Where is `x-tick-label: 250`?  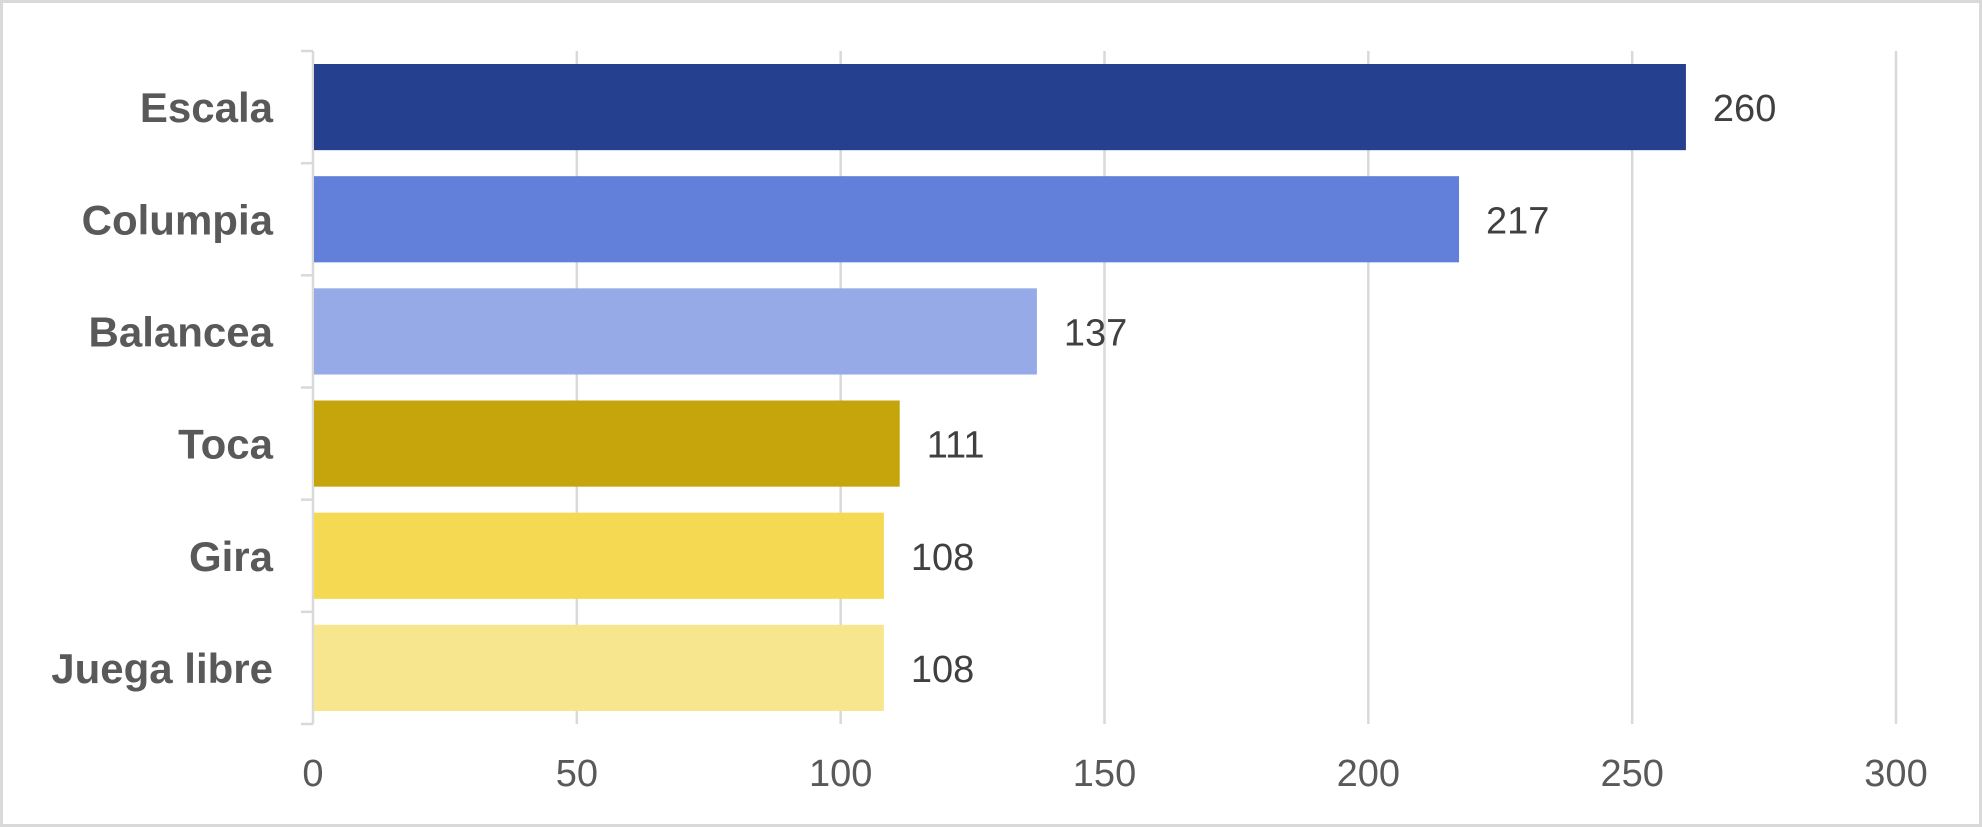 x-tick-label: 250 is located at coordinates (1631, 774).